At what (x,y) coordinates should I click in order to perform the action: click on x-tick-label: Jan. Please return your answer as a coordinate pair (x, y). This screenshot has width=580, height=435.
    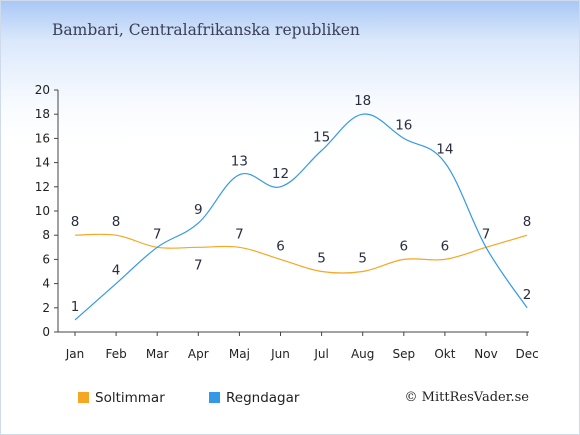
    Looking at the image, I should click on (75, 354).